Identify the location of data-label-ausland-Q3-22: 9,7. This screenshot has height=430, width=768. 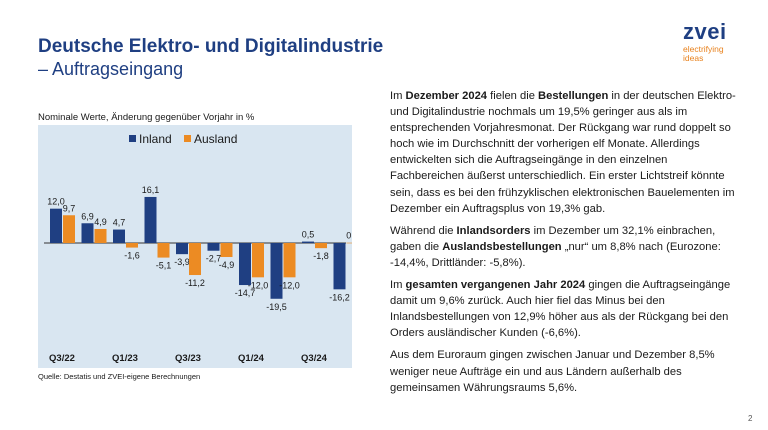
(69, 208).